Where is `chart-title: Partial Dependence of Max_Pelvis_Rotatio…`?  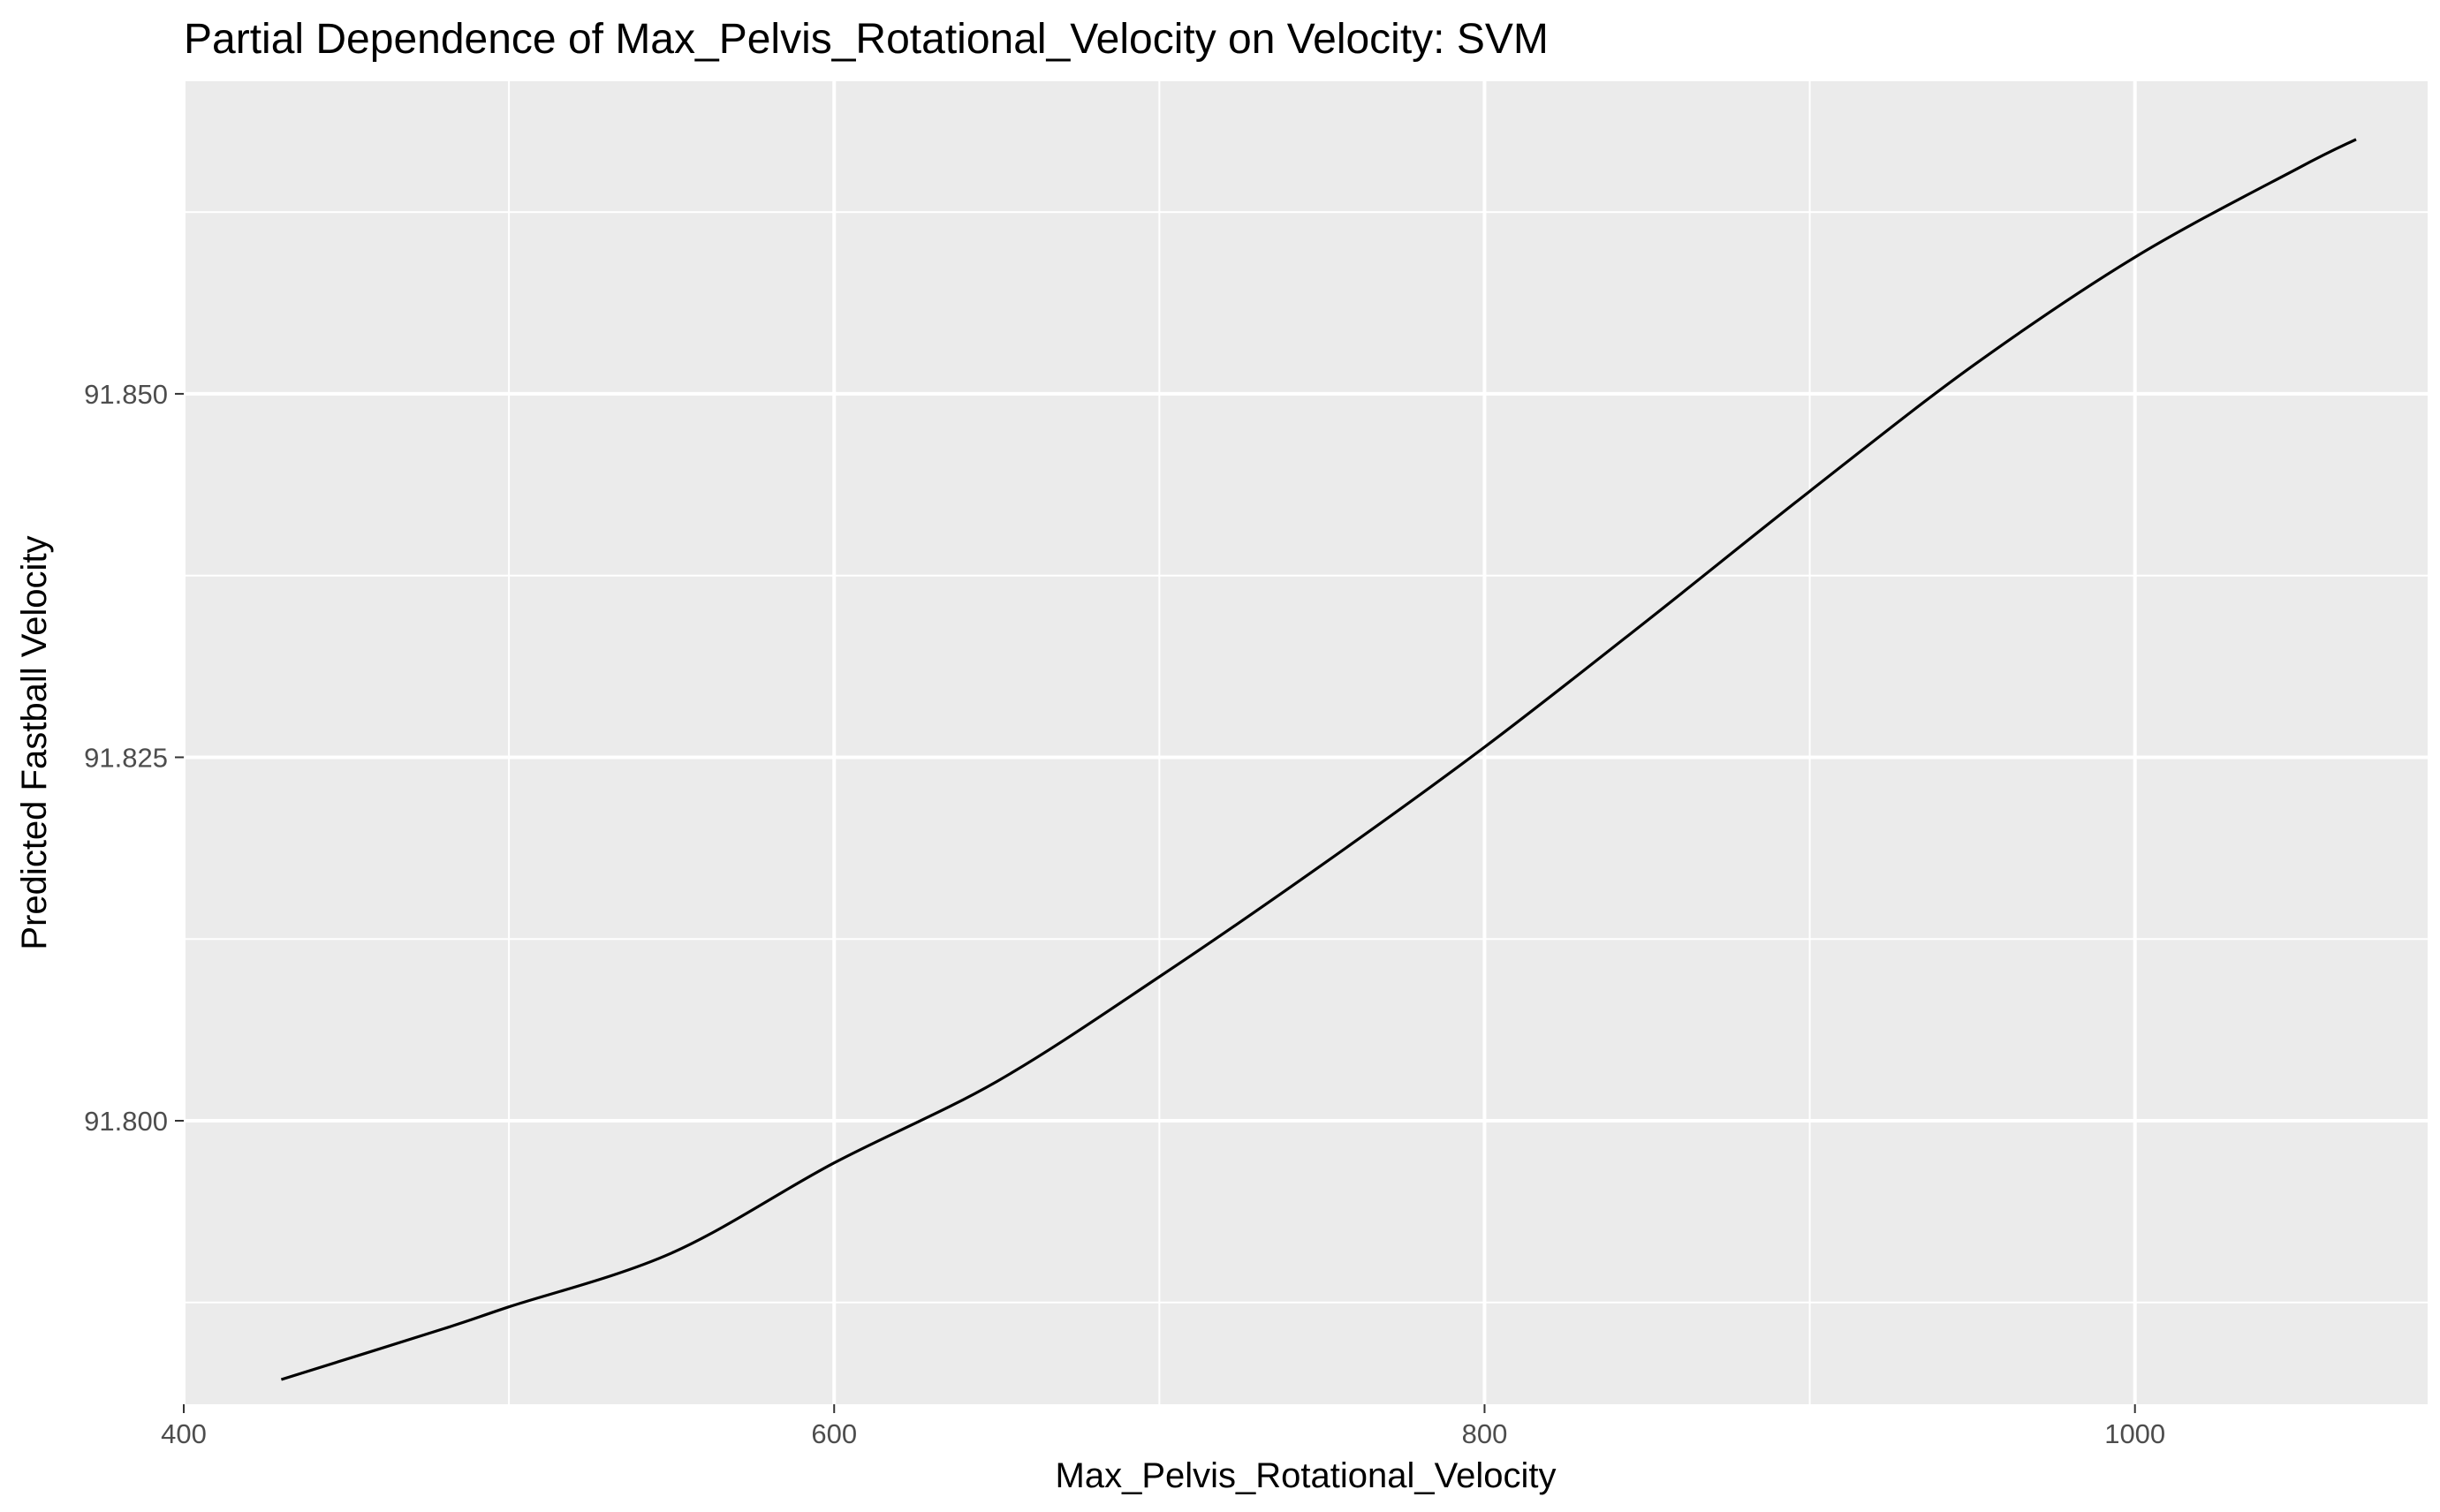
chart-title: Partial Dependence of Max_Pelvis_Rotatio… is located at coordinates (866, 40).